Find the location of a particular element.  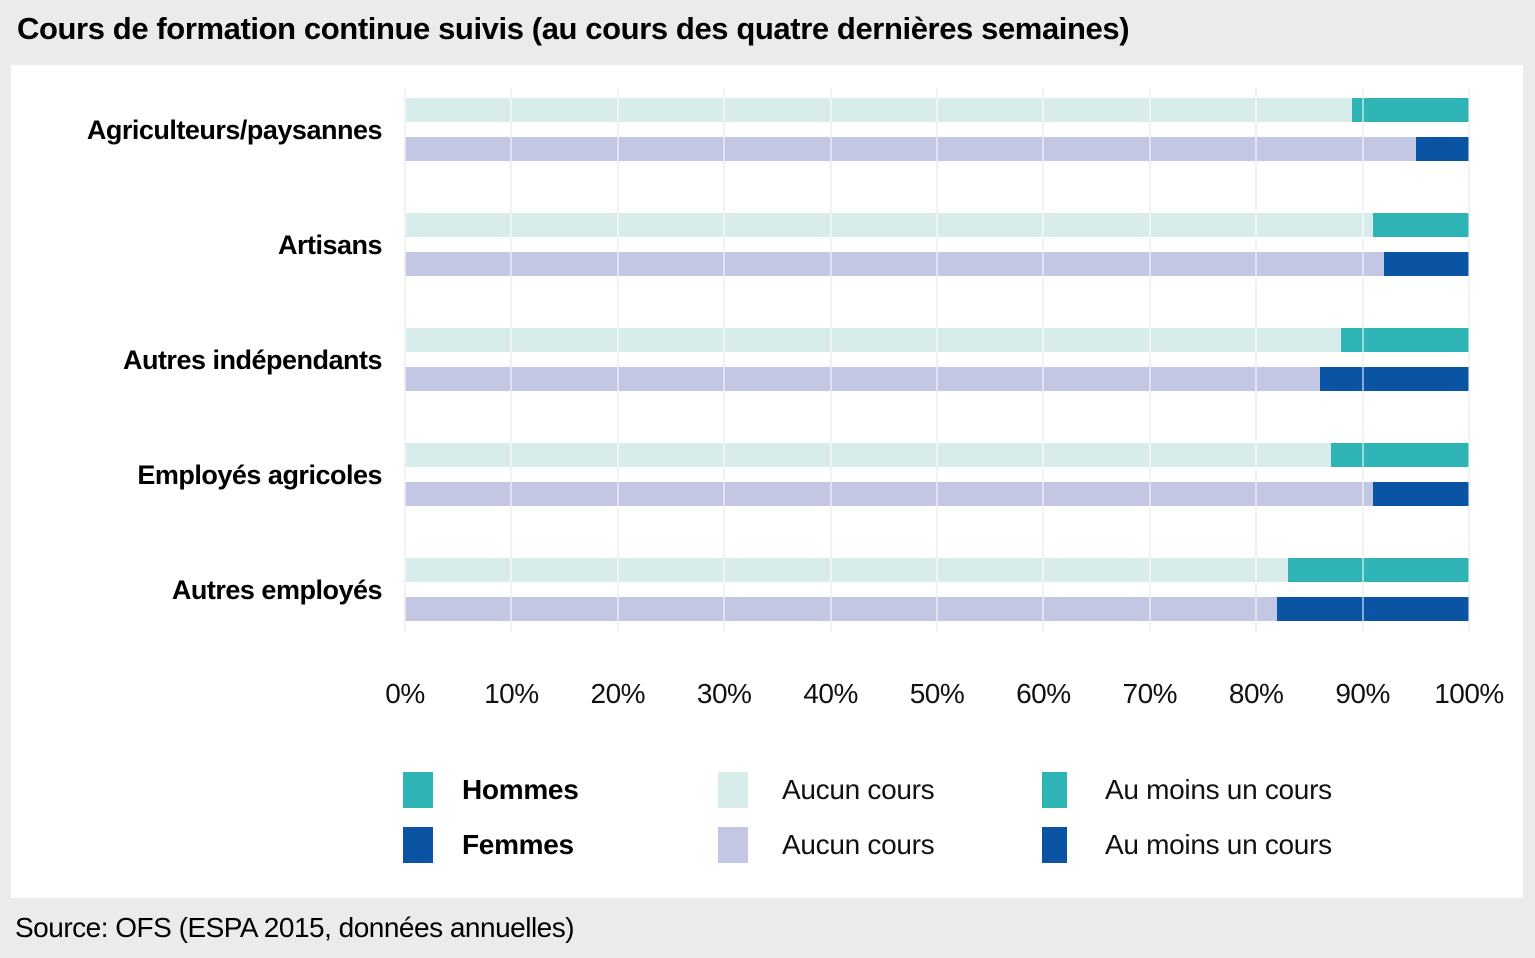

gridline-overlay-50% is located at coordinates (937, 360).